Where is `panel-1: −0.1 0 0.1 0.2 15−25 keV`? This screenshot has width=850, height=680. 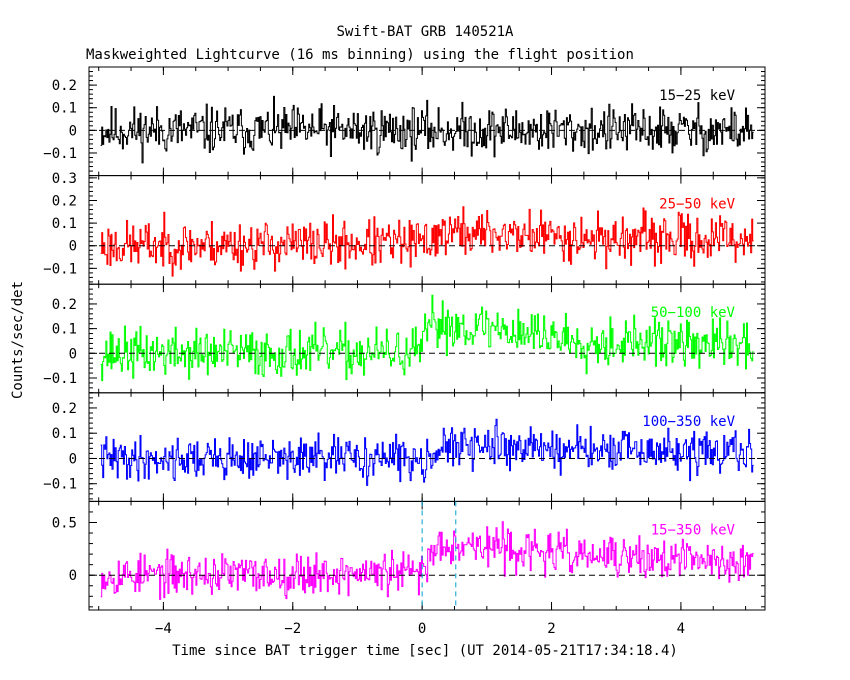 panel-1: −0.1 0 0.1 0.2 15−25 keV is located at coordinates (404, 121).